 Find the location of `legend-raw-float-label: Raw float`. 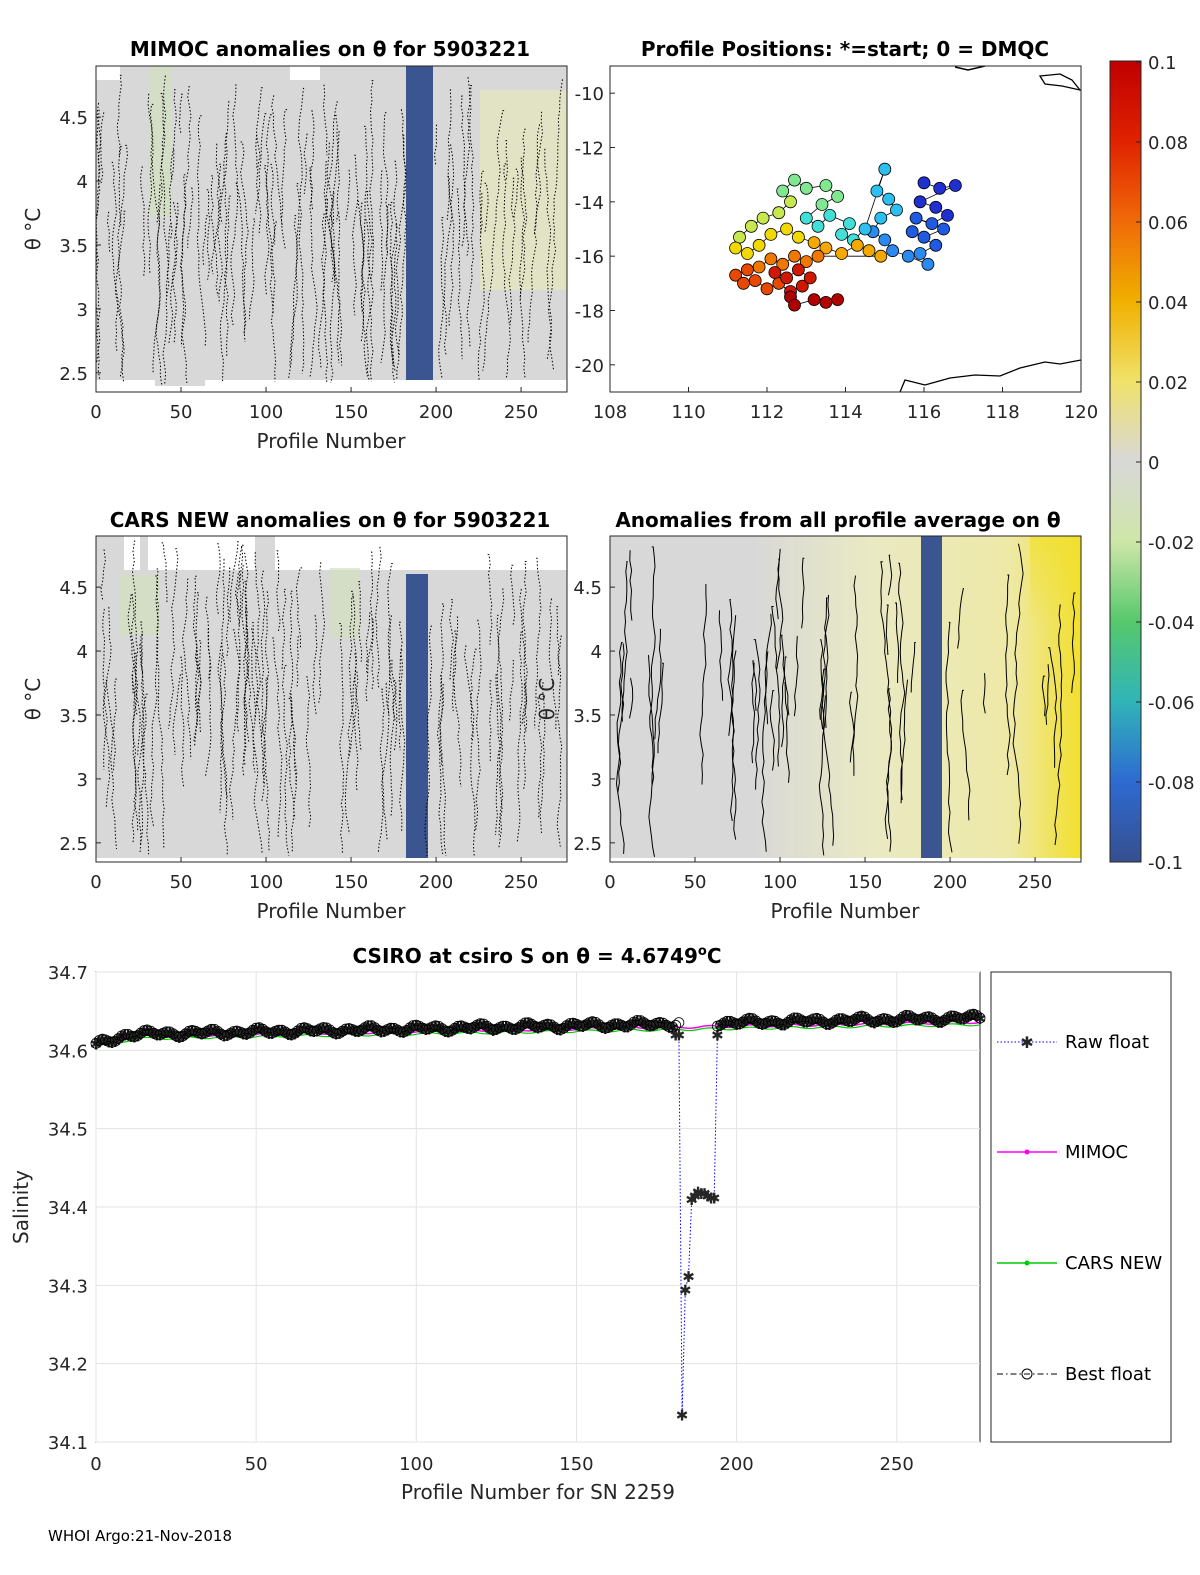

legend-raw-float-label: Raw float is located at coordinates (1107, 1042).